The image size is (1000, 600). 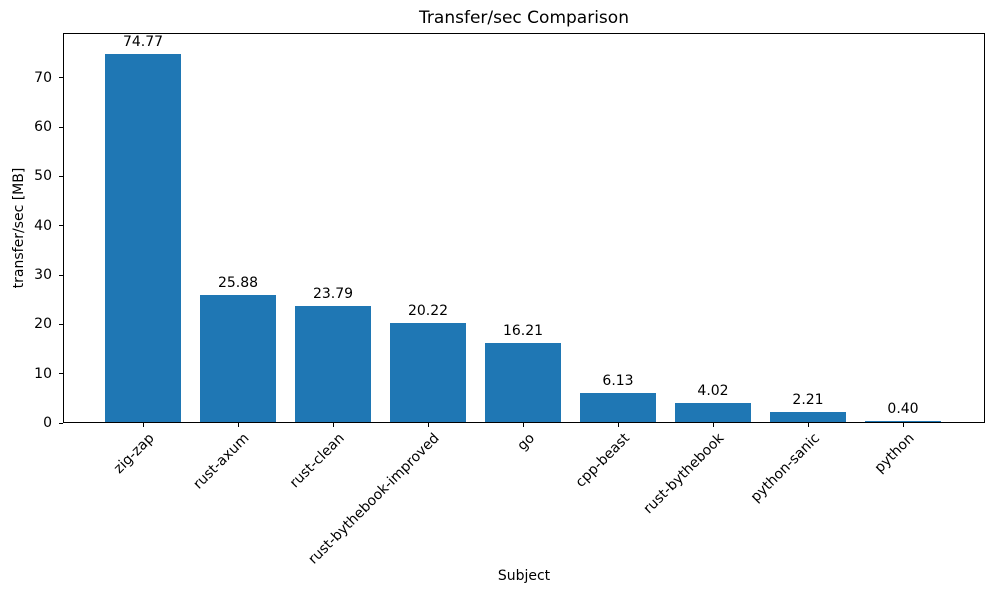 I want to click on bar-go, so click(x=523, y=383).